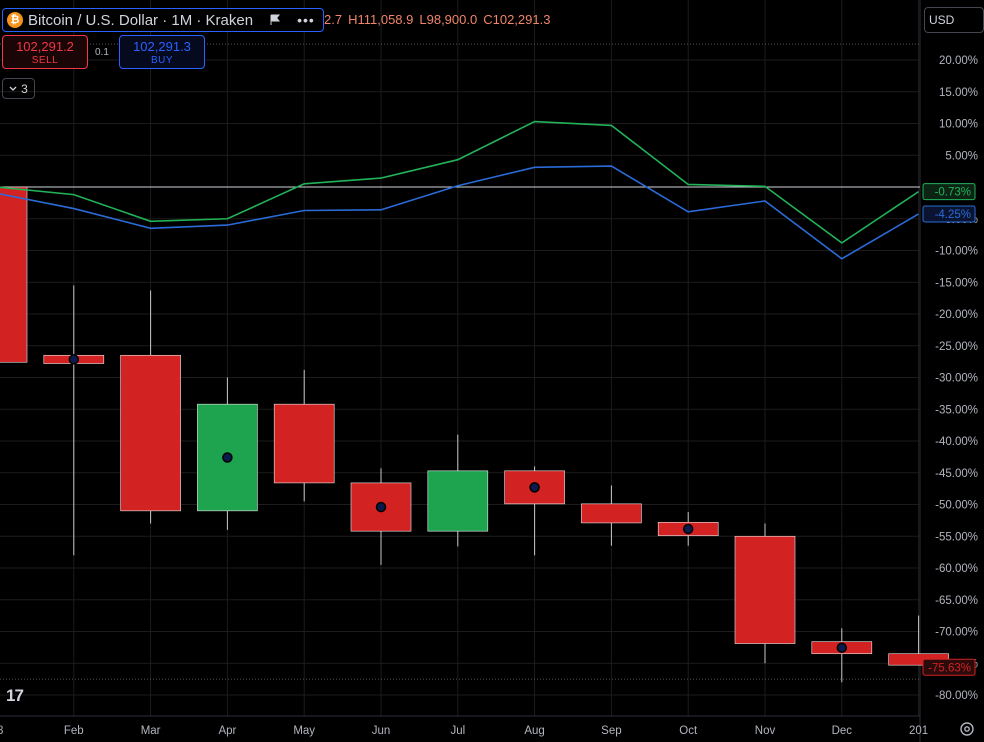  Describe the element at coordinates (956, 442) in the screenshot. I see `y-tick-label: -40.00%` at that location.